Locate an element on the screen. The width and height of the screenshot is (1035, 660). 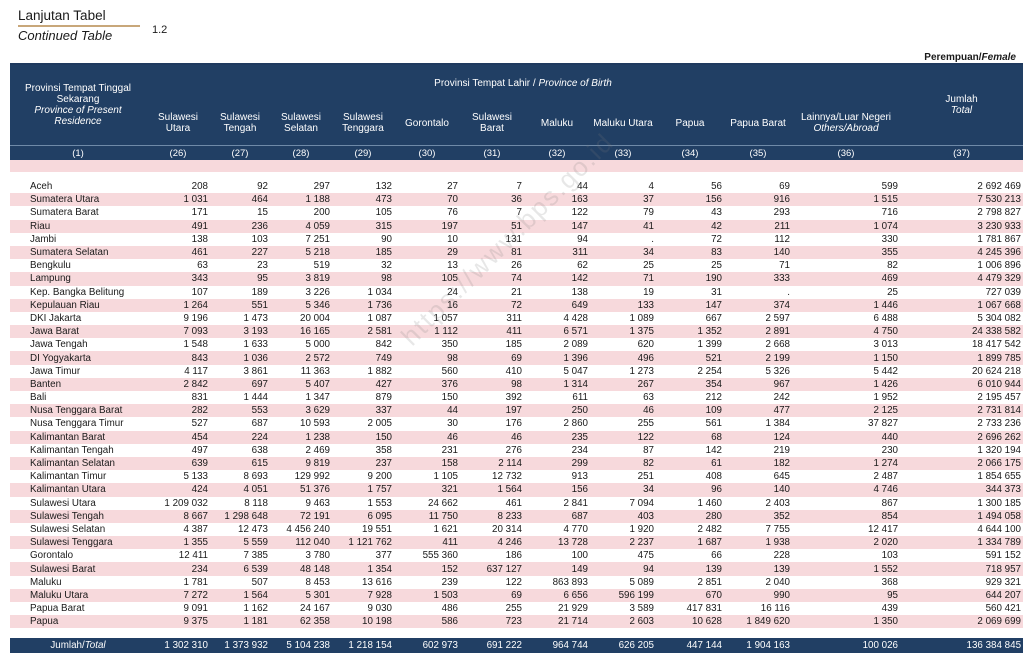
column-index: (28) is located at coordinates (301, 152).